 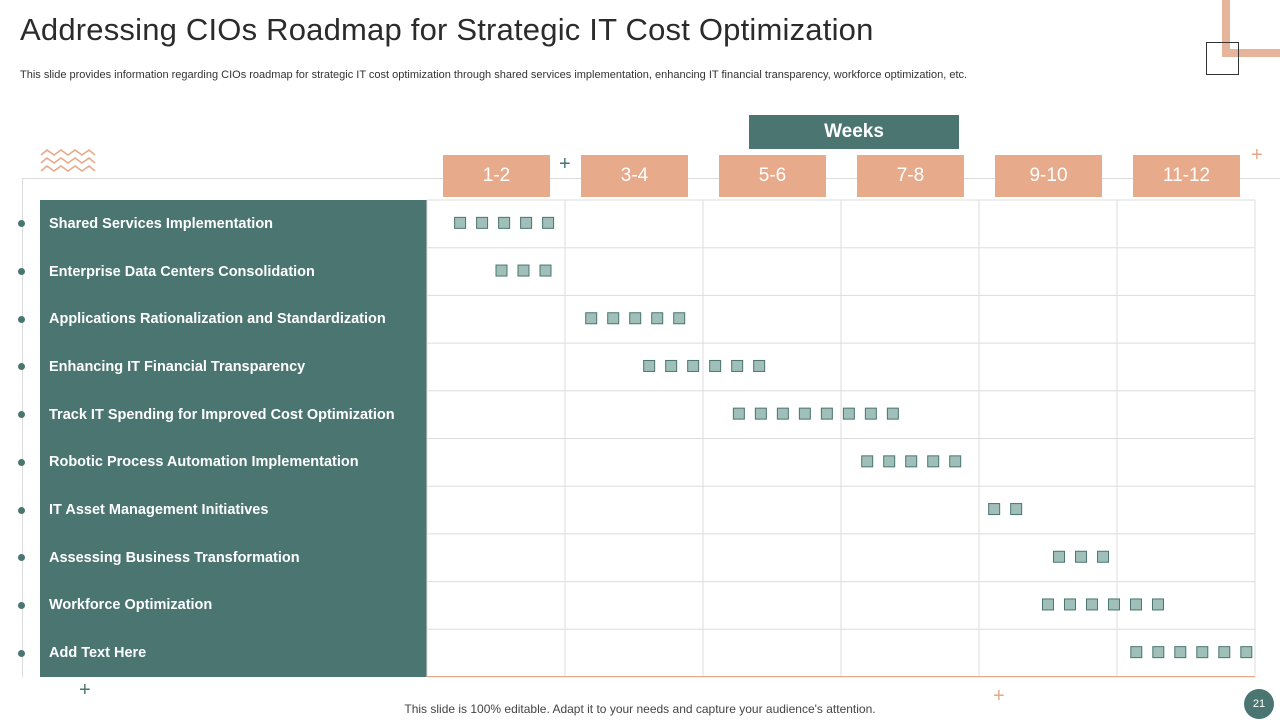 What do you see at coordinates (841, 676) in the screenshot?
I see `grid-bottom-line` at bounding box center [841, 676].